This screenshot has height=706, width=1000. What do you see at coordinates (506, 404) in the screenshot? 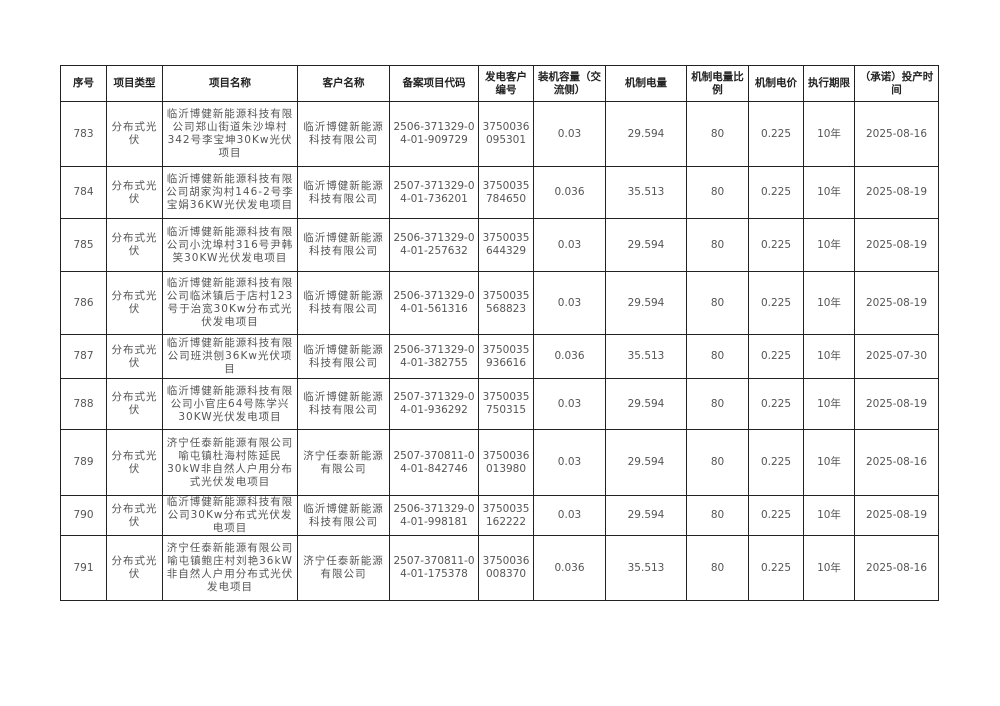
I see `cell-customer-id: 3750035750315` at bounding box center [506, 404].